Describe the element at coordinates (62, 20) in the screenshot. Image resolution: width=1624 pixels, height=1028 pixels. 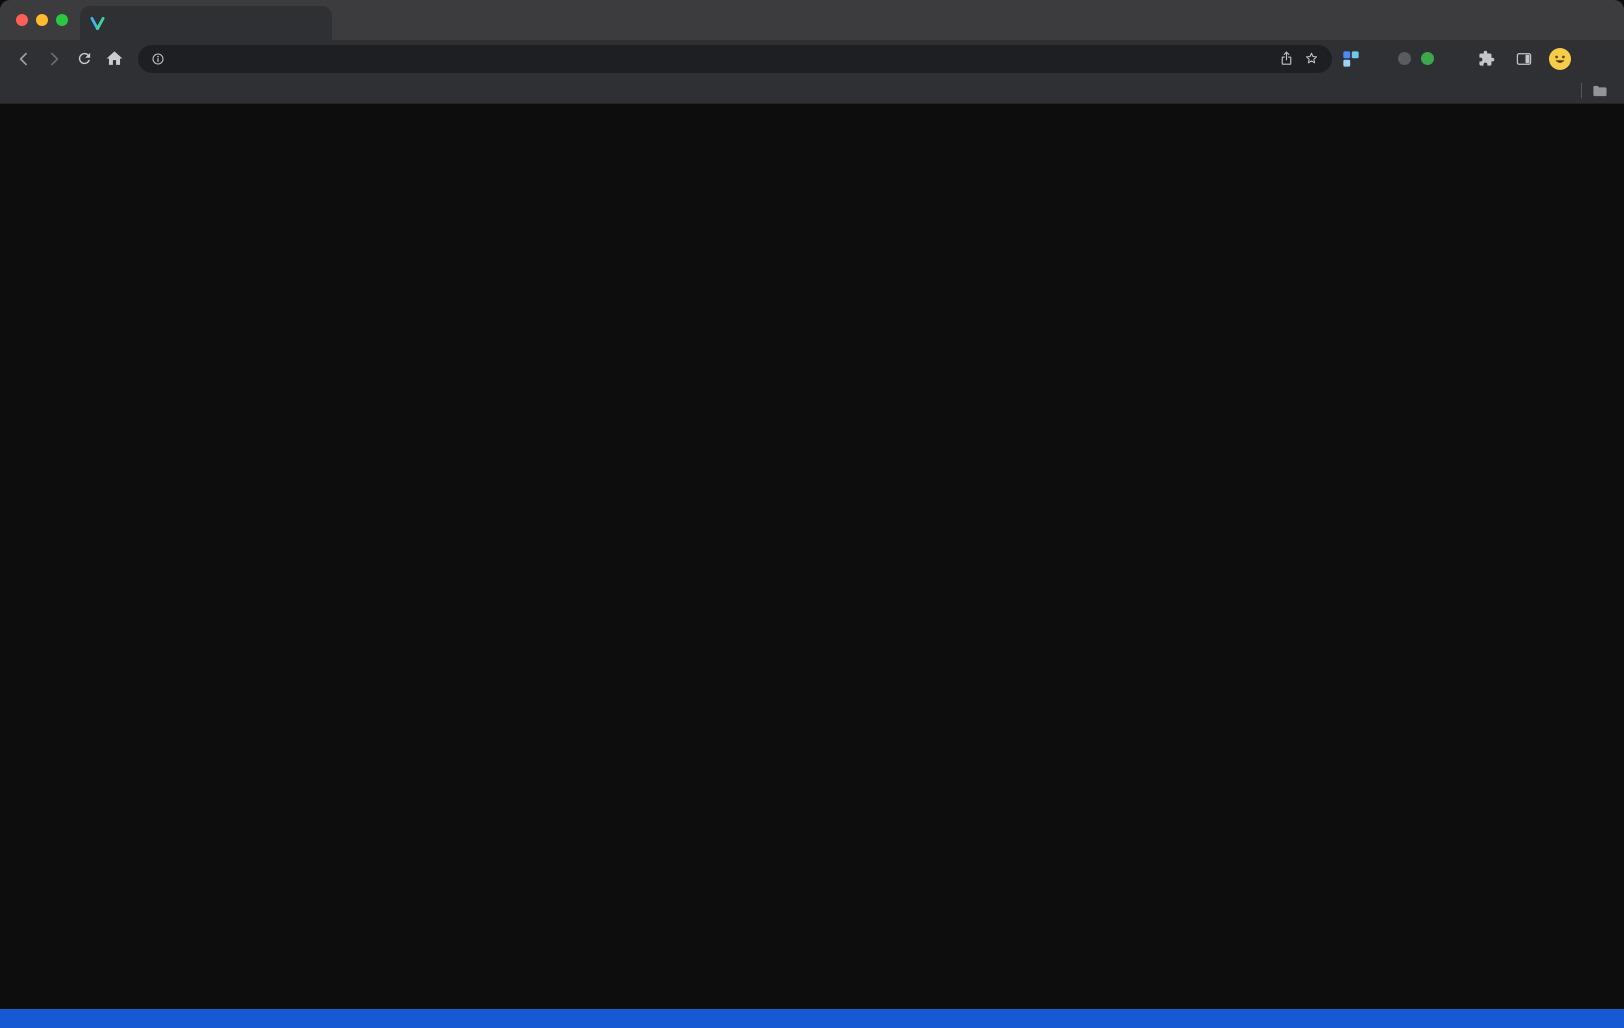
I see `zoom-window-button` at that location.